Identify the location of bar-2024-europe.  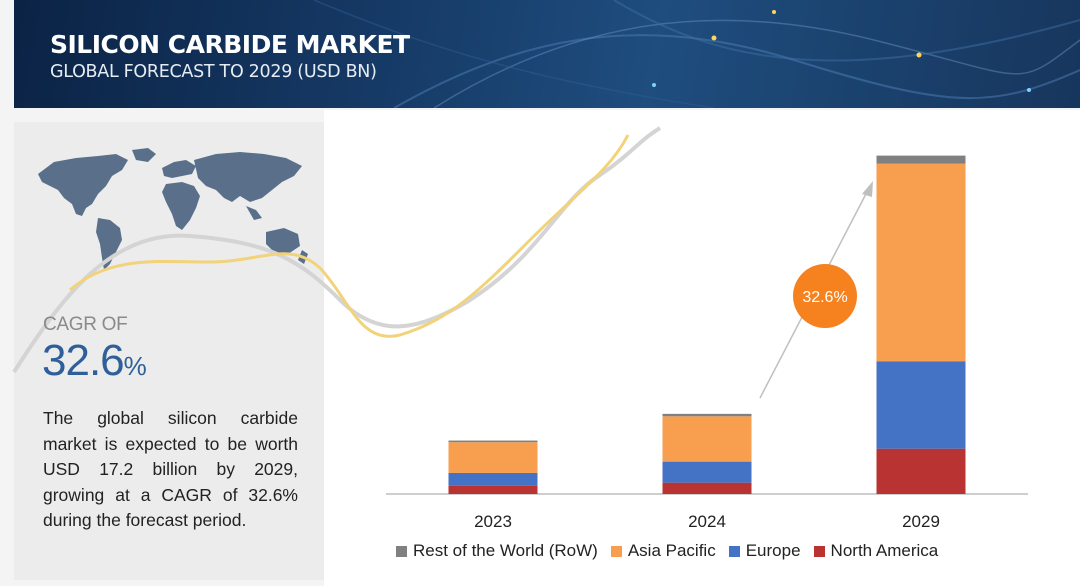
(707, 472).